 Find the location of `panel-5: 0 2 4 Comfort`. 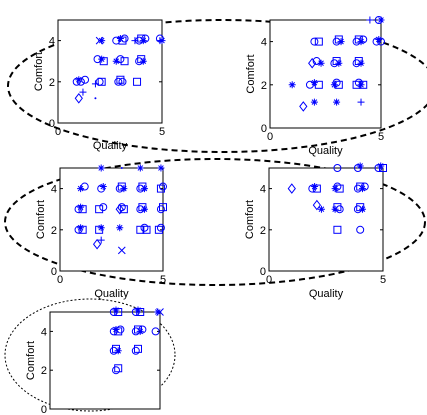

panel-5: 0 2 4 Comfort is located at coordinates (94, 360).